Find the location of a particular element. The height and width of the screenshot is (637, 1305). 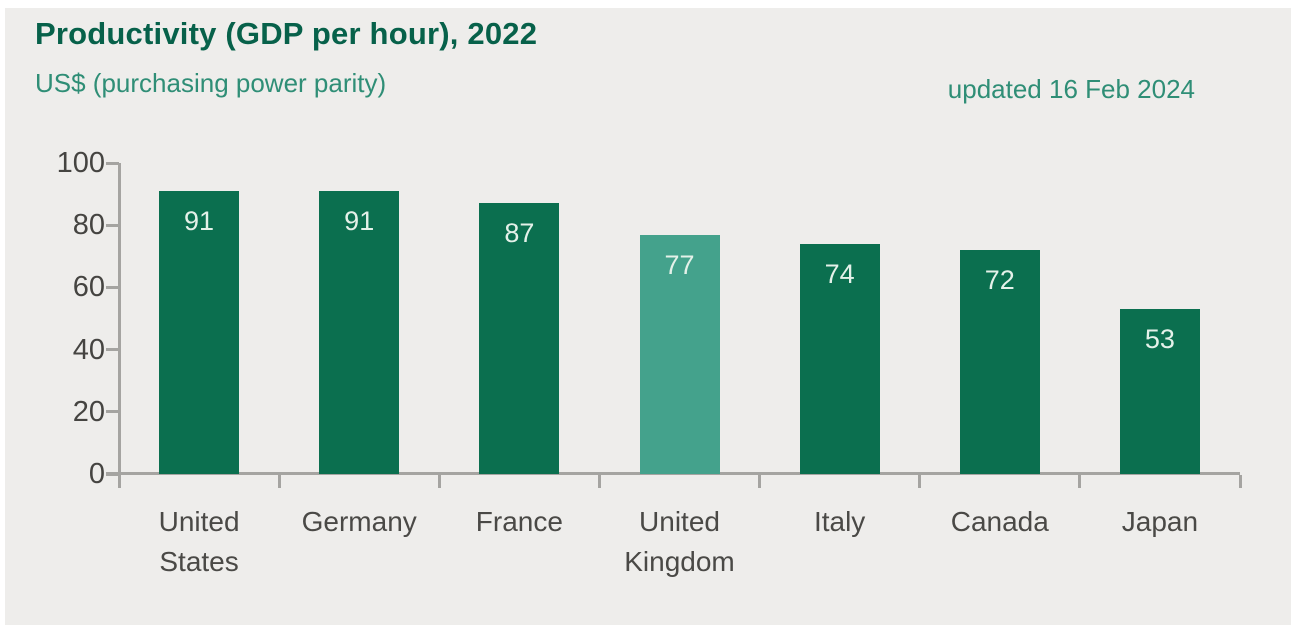

x-axis-category-label: France is located at coordinates (519, 522).